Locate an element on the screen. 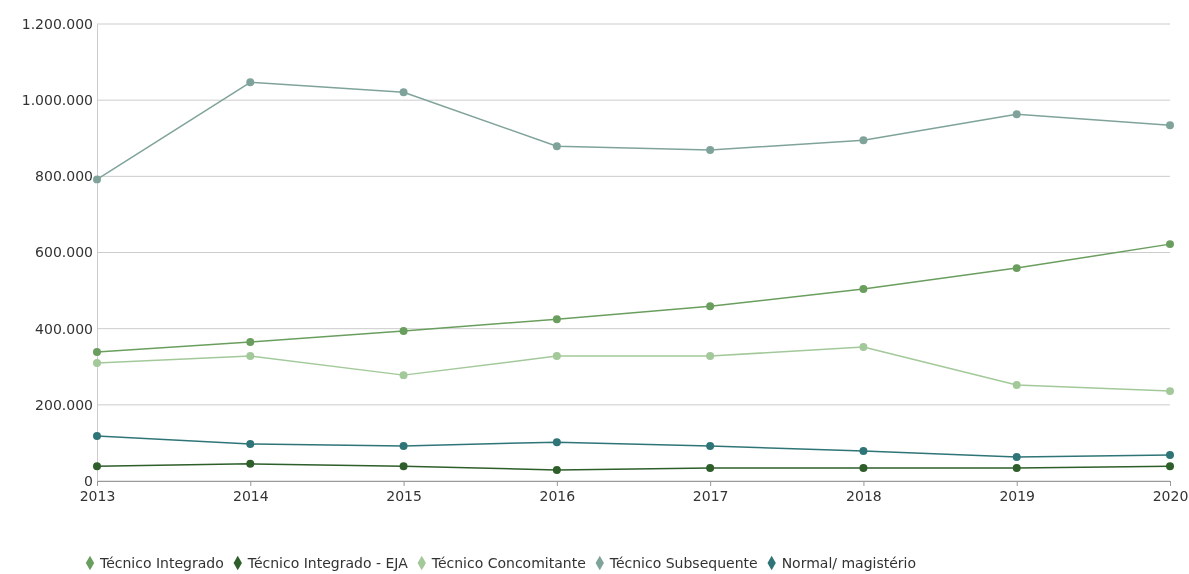 The height and width of the screenshot is (574, 1189). legend-label: Técnico Integrado - EJA is located at coordinates (327, 563).